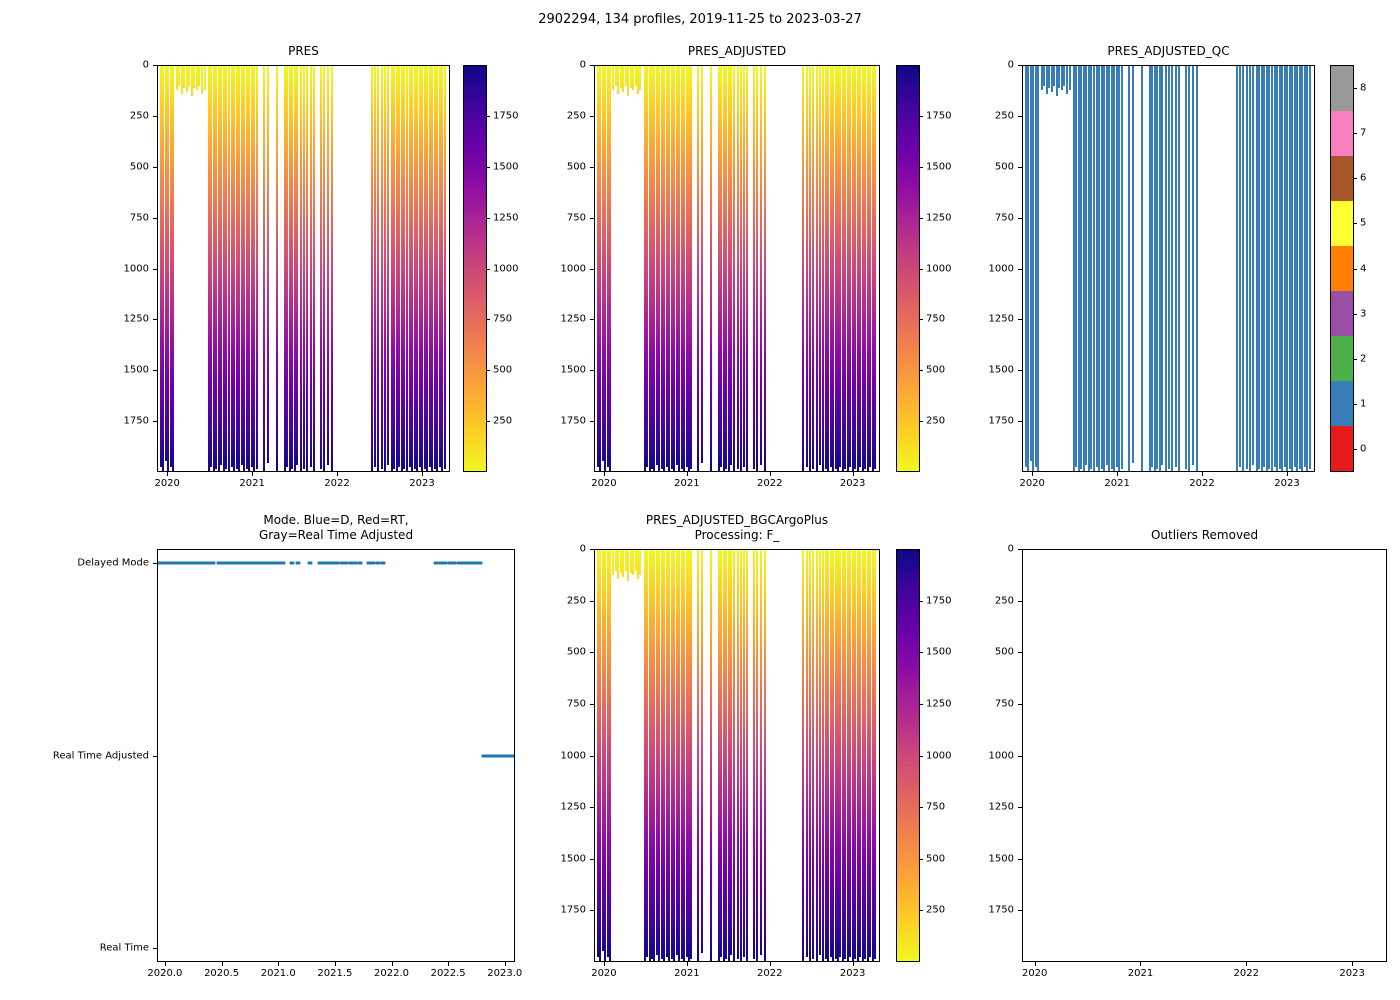 The width and height of the screenshot is (1400, 1000). What do you see at coordinates (113, 562) in the screenshot?
I see `y-tick-label: Delayed Mode` at bounding box center [113, 562].